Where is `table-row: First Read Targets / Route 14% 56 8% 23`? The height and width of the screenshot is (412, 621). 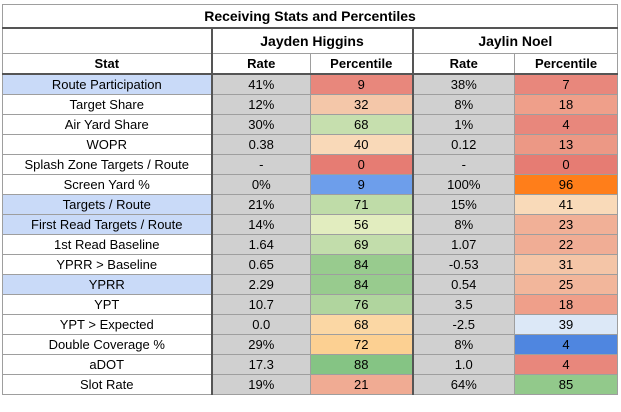 table-row: First Read Targets / Route 14% 56 8% 23 is located at coordinates (310, 224).